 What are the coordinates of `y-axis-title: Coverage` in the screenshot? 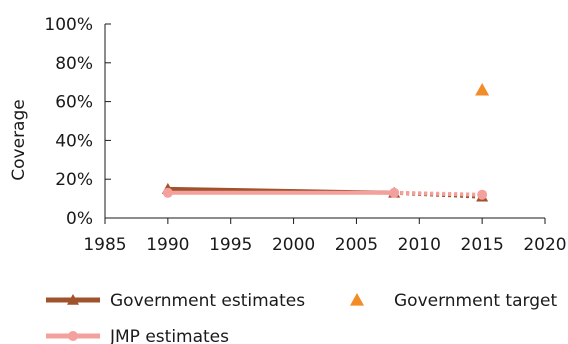 It's located at (19, 139).